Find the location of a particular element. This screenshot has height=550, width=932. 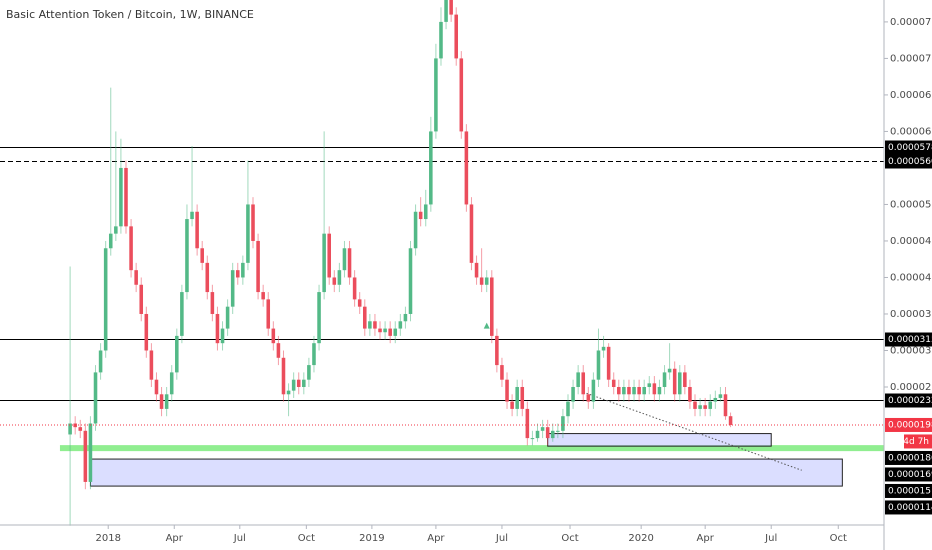

price-label: 0.00001143 is located at coordinates (910, 508).